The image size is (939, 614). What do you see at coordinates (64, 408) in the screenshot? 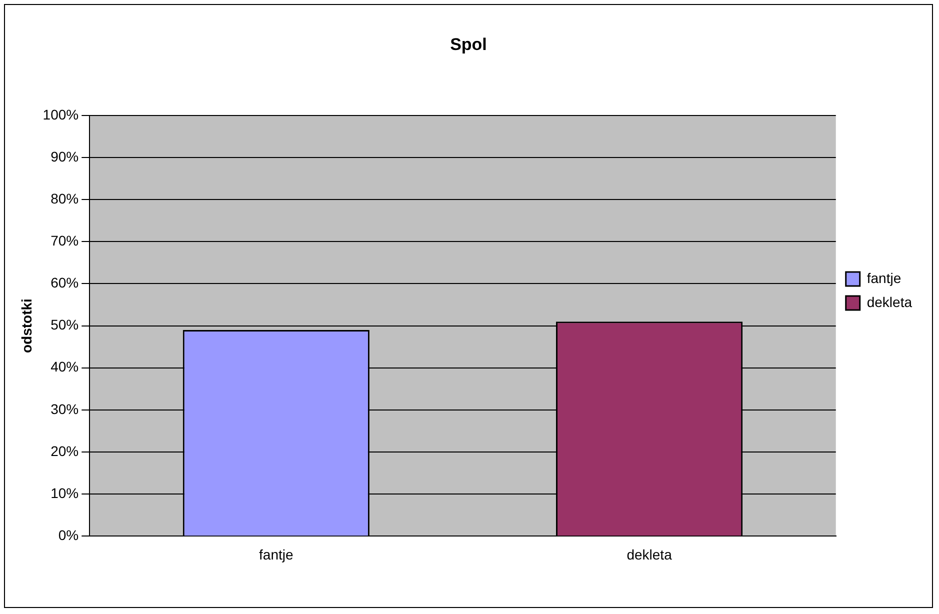
I see `y-tick-label: 30%` at bounding box center [64, 408].